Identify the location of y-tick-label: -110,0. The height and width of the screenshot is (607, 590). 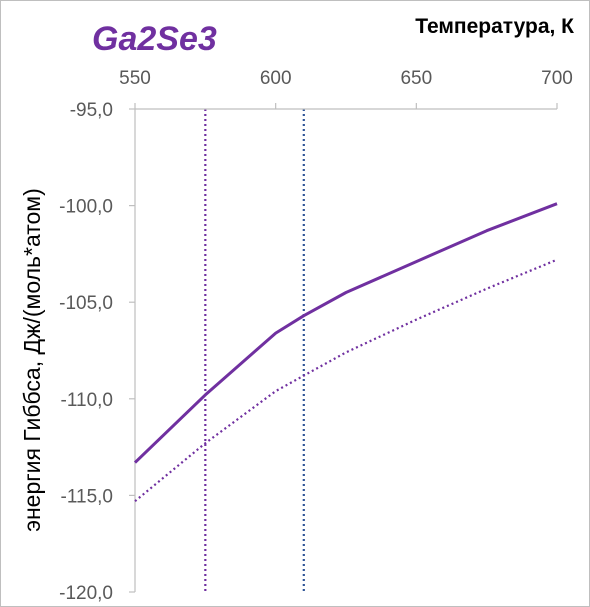
(87, 400).